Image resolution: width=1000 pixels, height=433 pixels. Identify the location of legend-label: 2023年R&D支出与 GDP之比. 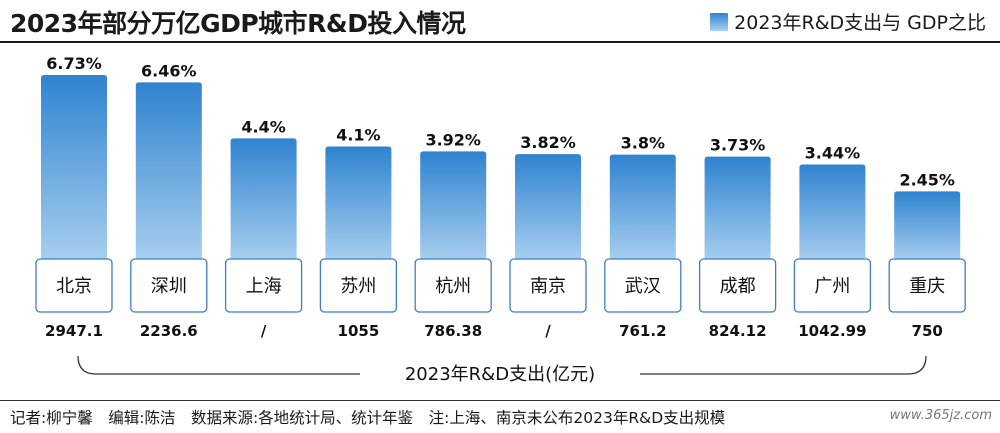
(860, 23).